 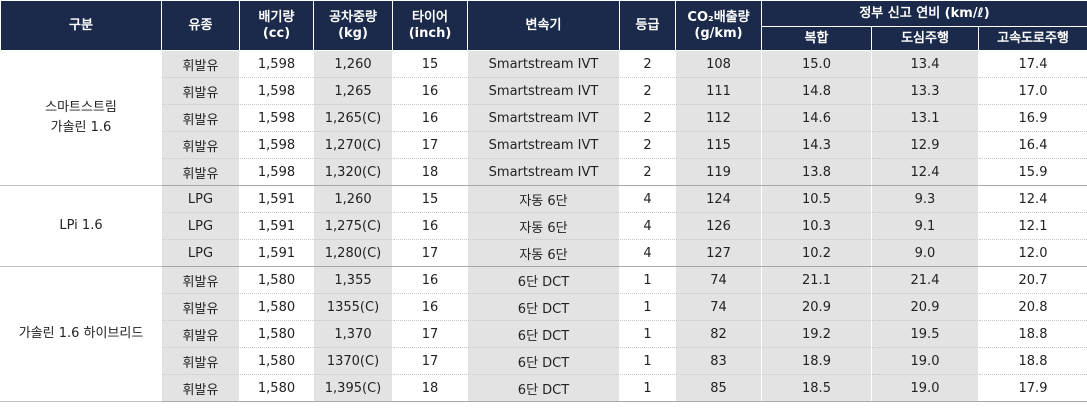 I want to click on cell-city: 12.9, so click(x=925, y=145).